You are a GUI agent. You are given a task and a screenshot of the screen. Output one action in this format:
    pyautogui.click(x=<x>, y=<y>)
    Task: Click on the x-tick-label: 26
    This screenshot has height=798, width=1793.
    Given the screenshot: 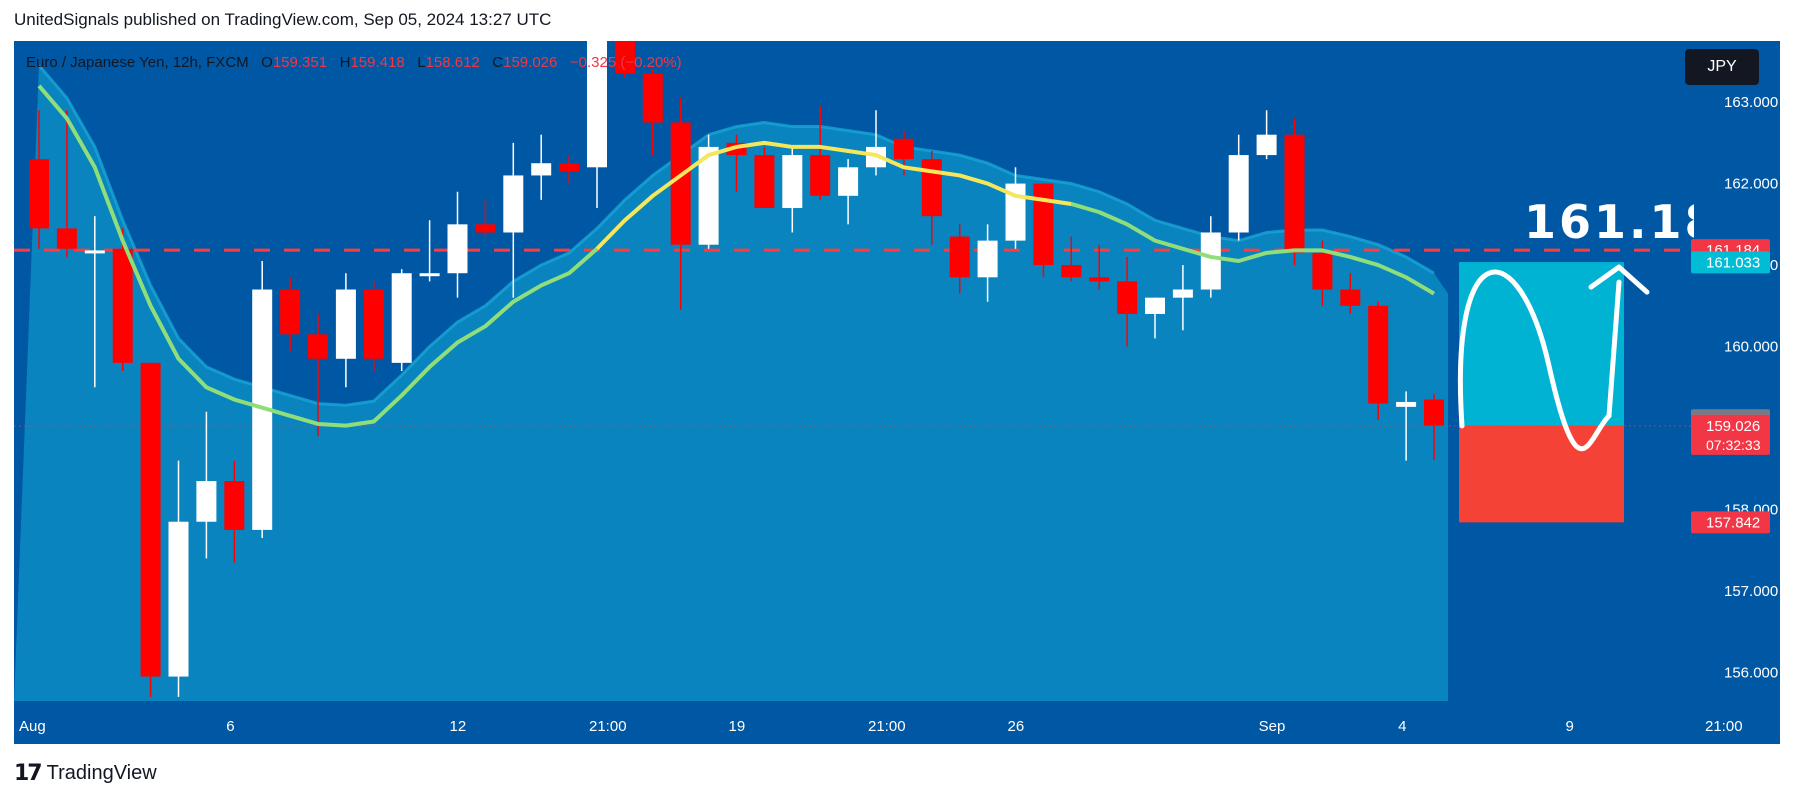 What is the action you would take?
    pyautogui.click(x=1016, y=726)
    